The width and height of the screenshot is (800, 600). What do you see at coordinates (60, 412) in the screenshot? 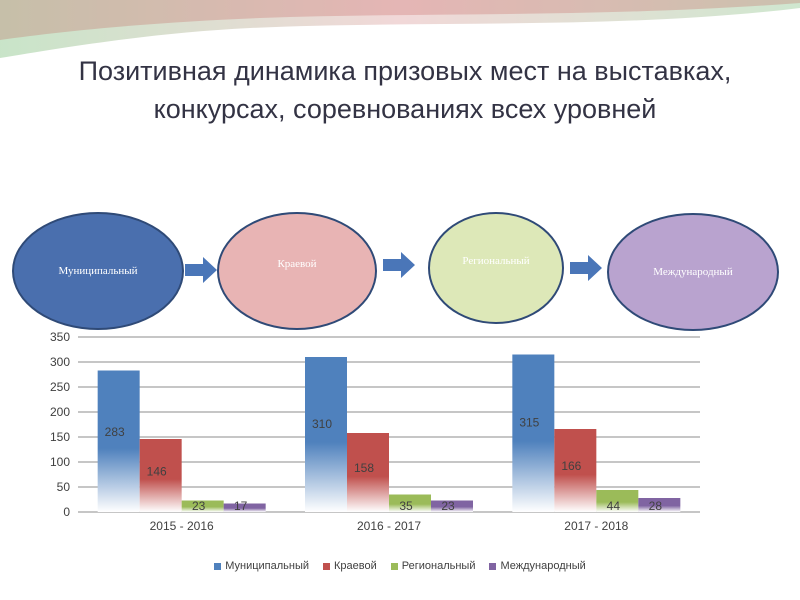
I see `y-tick-label: 200` at bounding box center [60, 412].